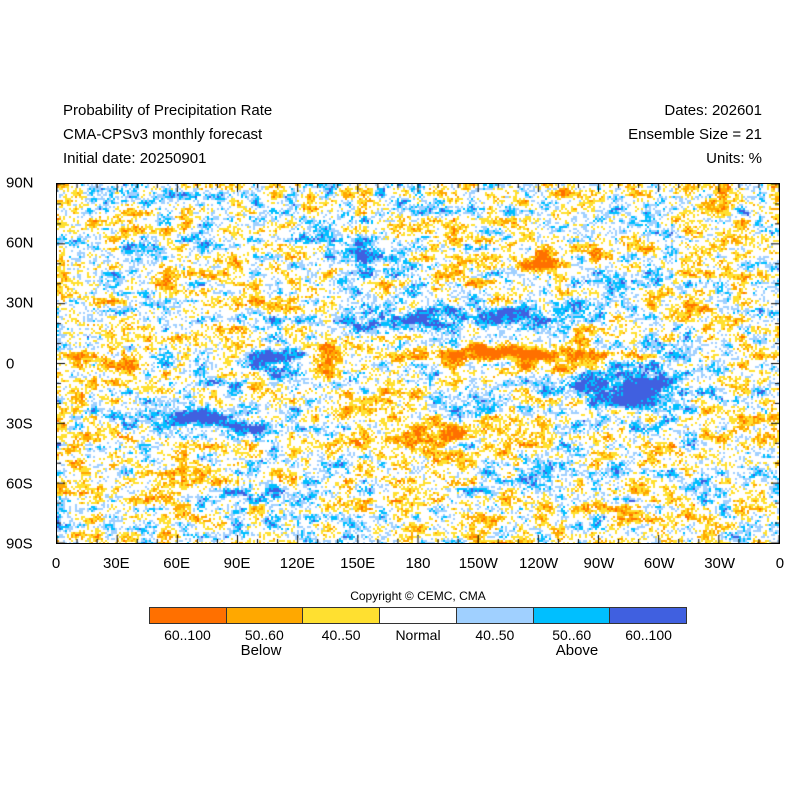 The height and width of the screenshot is (800, 800). Describe the element at coordinates (177, 563) in the screenshot. I see `lon-label: 60E` at that location.